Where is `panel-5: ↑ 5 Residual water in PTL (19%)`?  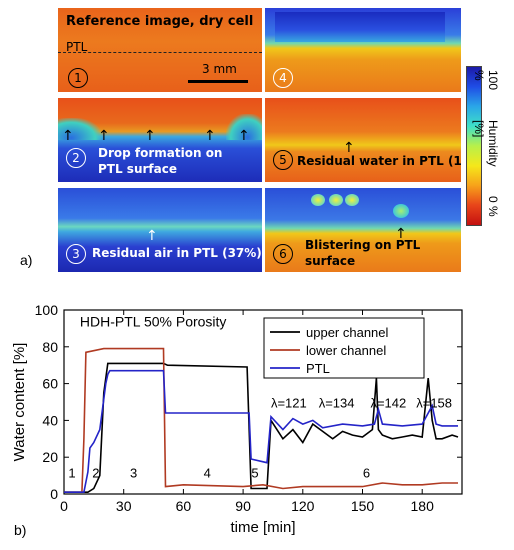 panel-5: ↑ 5 Residual water in PTL (19%) is located at coordinates (363, 140).